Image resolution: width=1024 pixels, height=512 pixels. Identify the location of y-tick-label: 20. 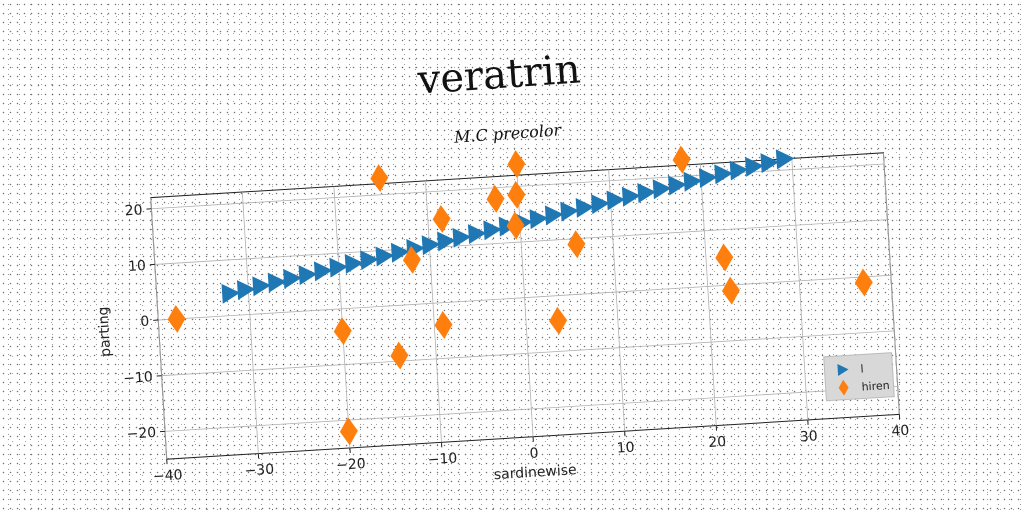
(133, 210).